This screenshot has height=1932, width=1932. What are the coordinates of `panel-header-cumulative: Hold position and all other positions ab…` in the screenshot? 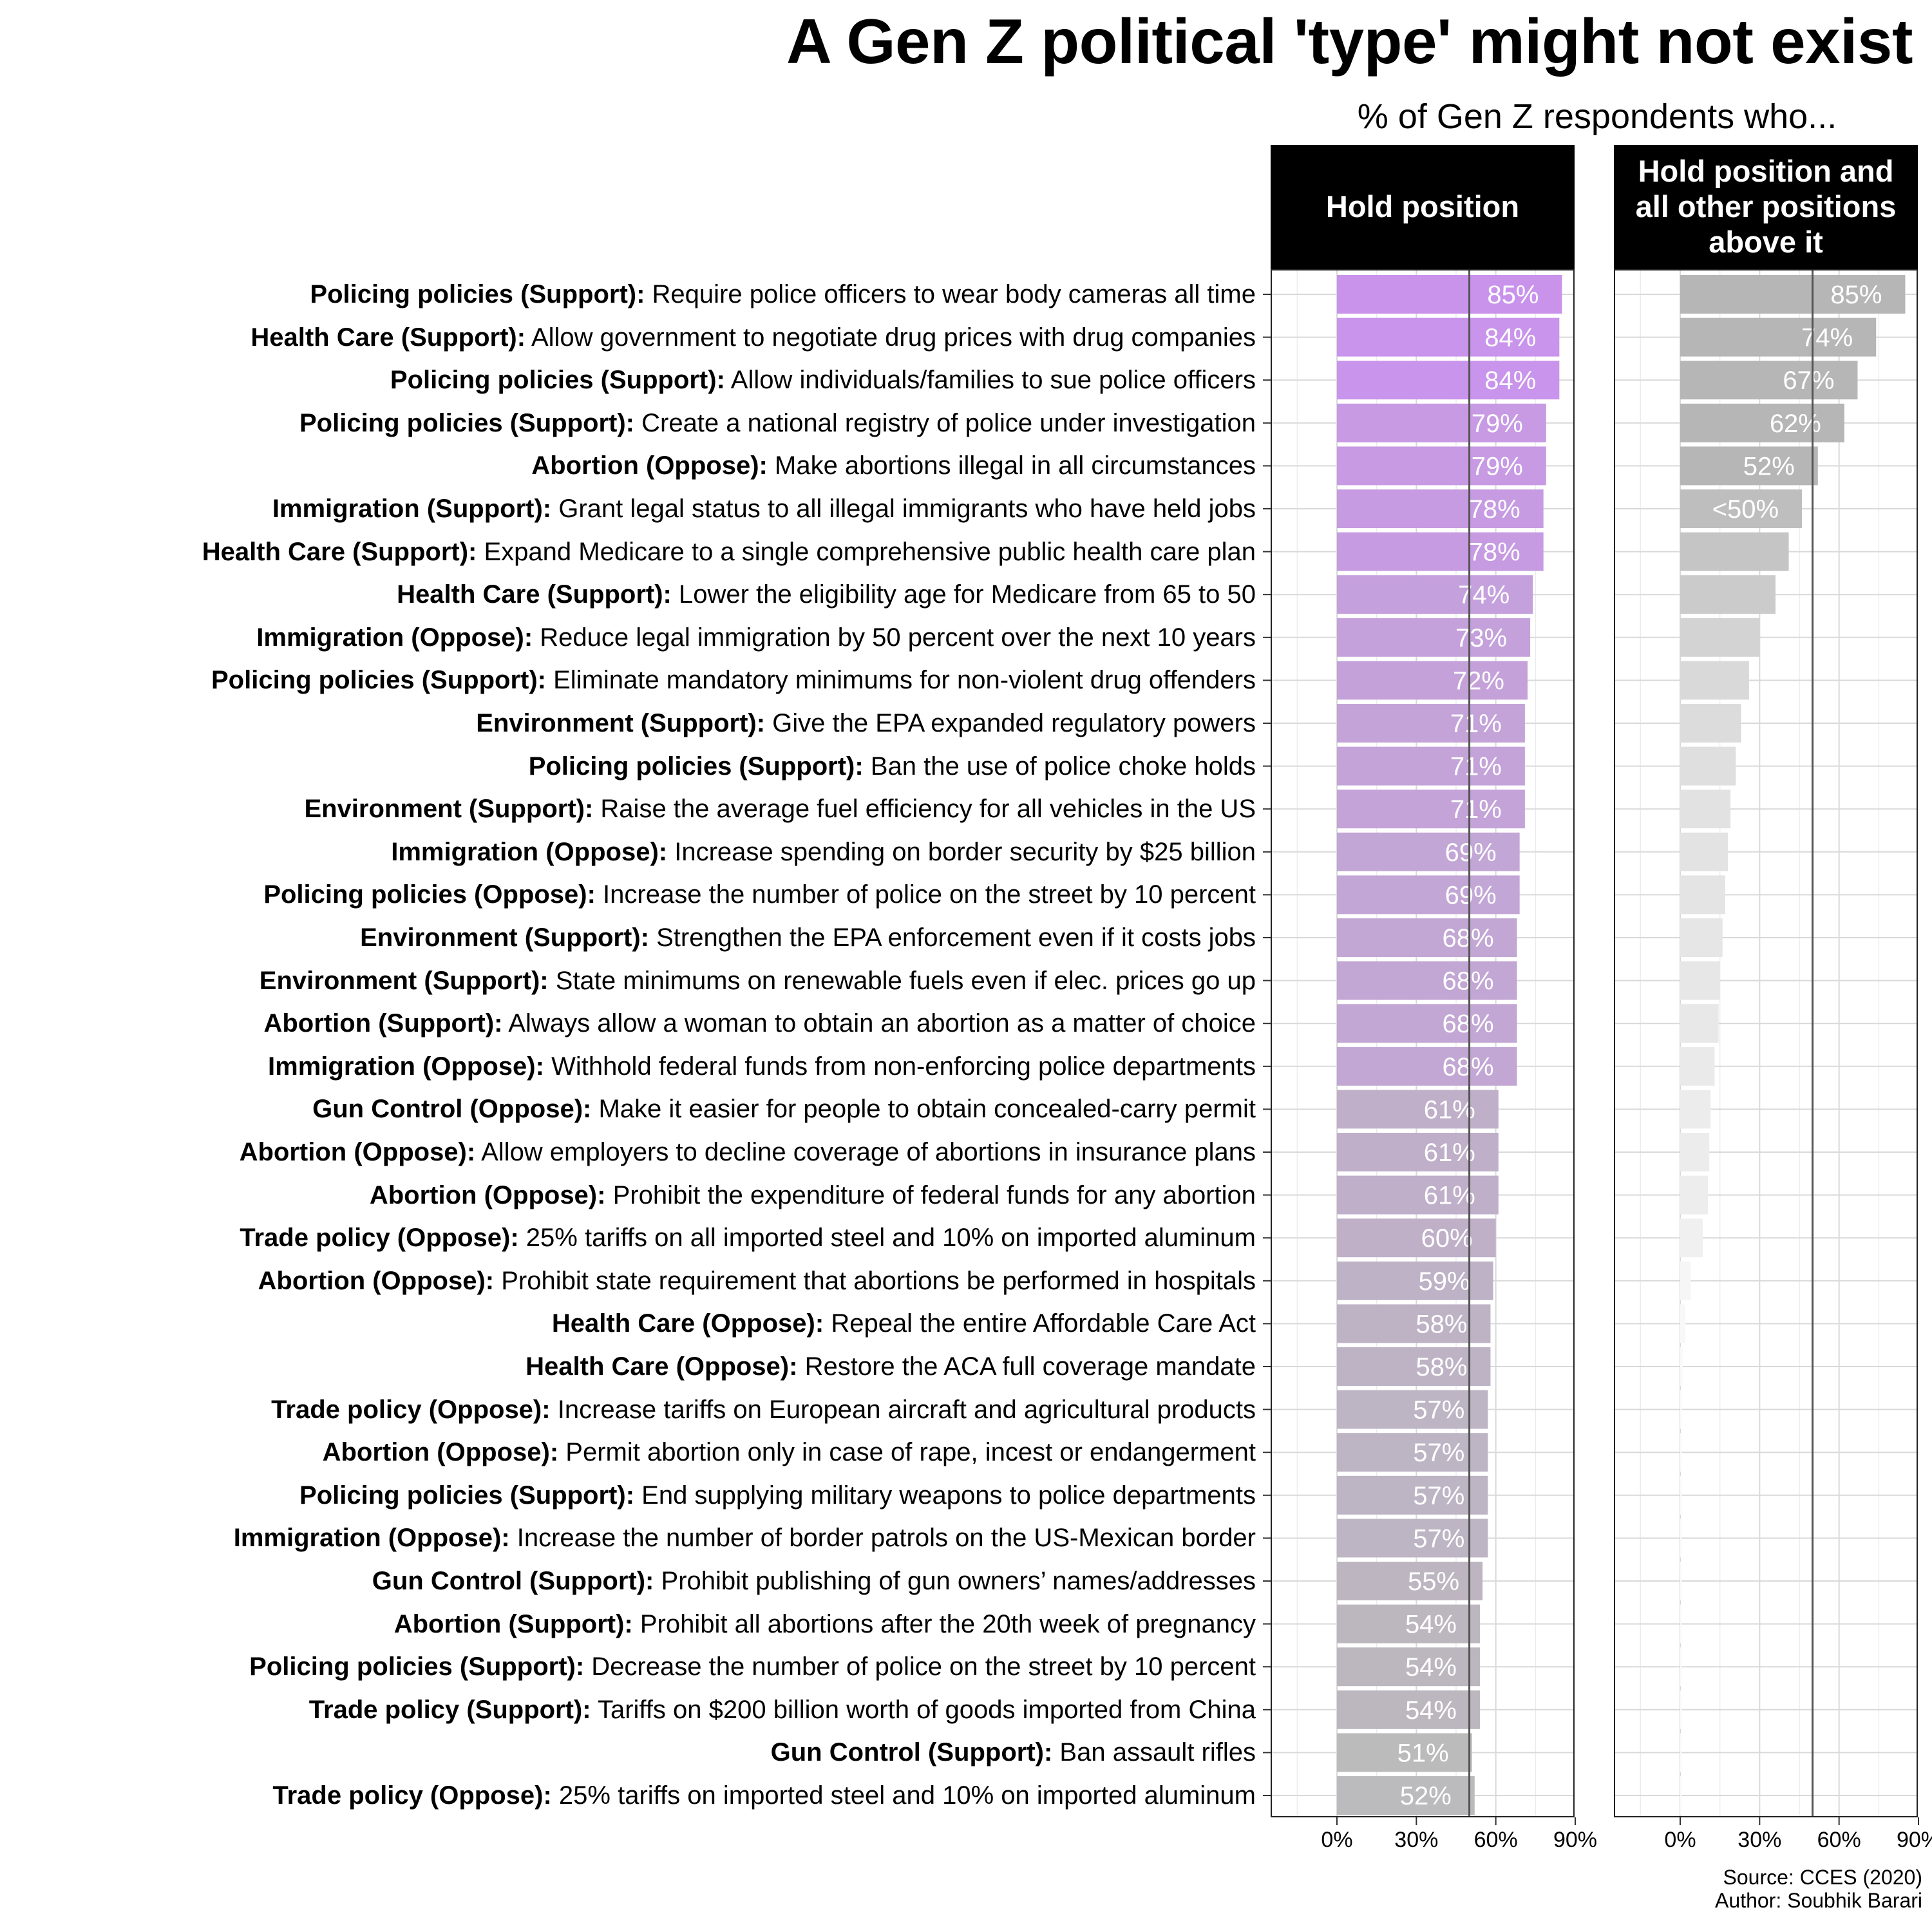 It's located at (1766, 207).